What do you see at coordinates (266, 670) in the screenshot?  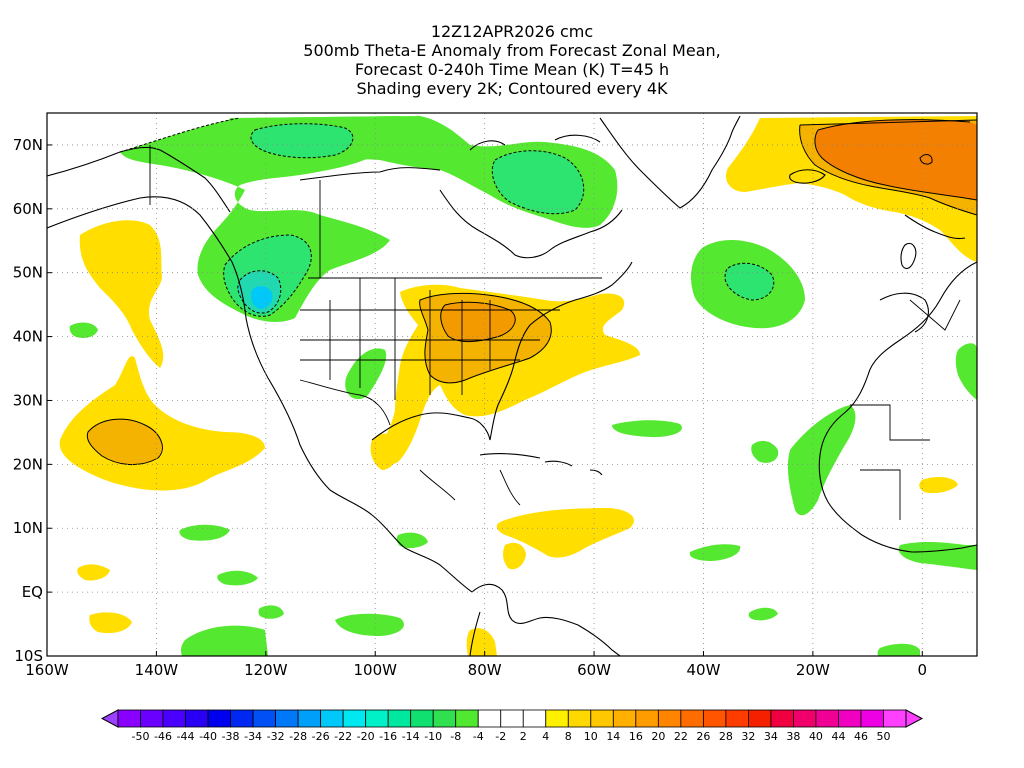 I see `lon-label: 120W` at bounding box center [266, 670].